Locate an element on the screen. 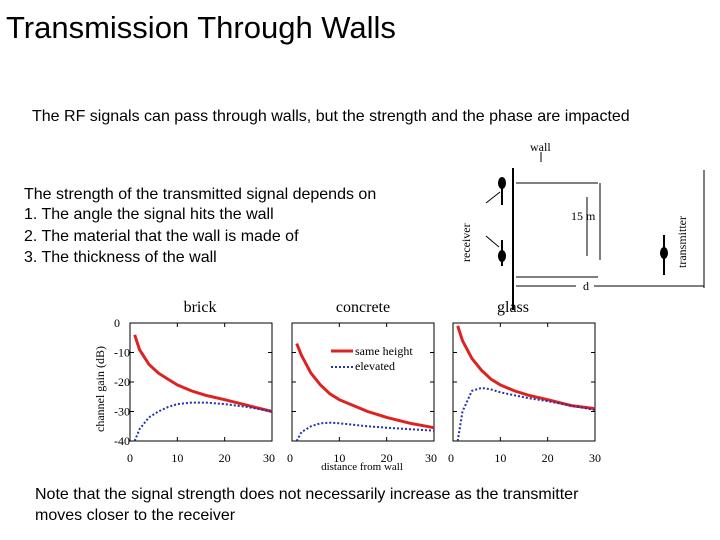 This screenshot has height=540, width=720. slide-title: Transmission Through Walls is located at coordinates (201, 27).